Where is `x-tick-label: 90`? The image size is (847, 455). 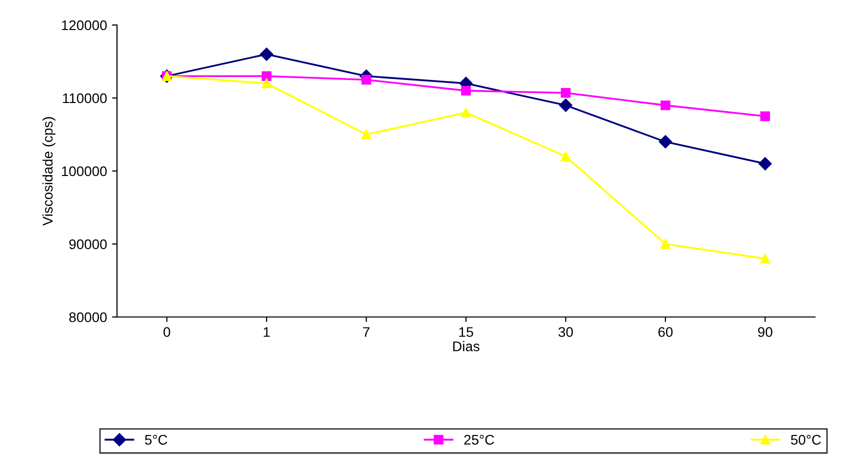
x-tick-label: 90 is located at coordinates (765, 332).